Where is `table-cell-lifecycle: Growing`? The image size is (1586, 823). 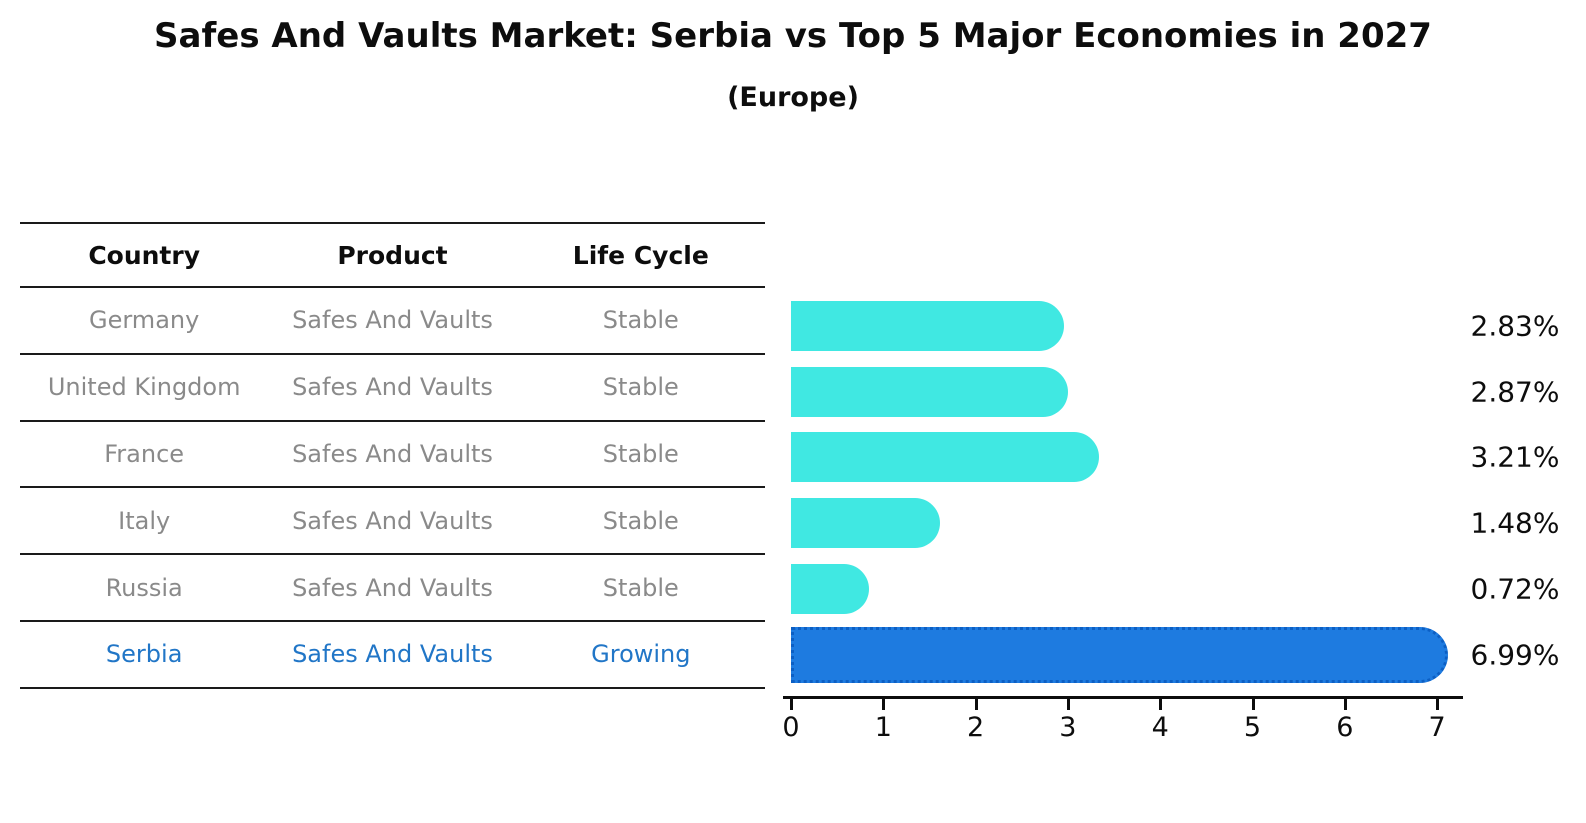 table-cell-lifecycle: Growing is located at coordinates (641, 654).